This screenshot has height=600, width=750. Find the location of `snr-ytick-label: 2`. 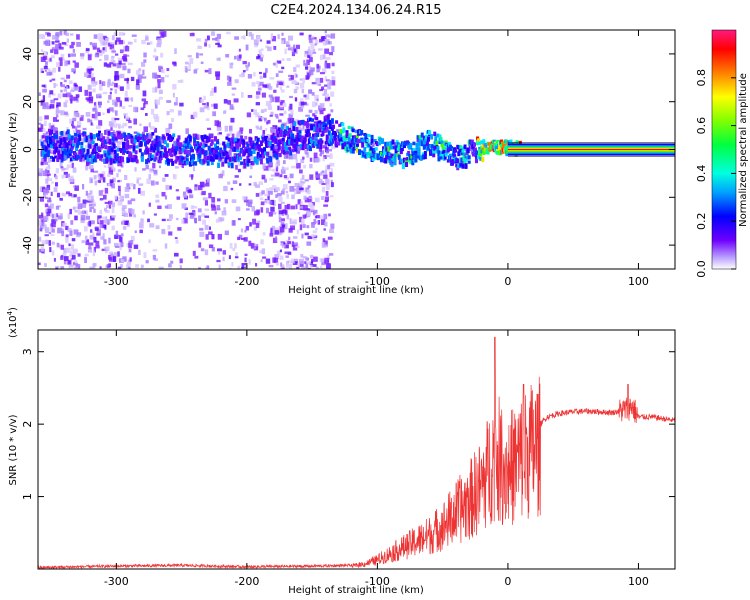

snr-ytick-label: 2 is located at coordinates (27, 424).